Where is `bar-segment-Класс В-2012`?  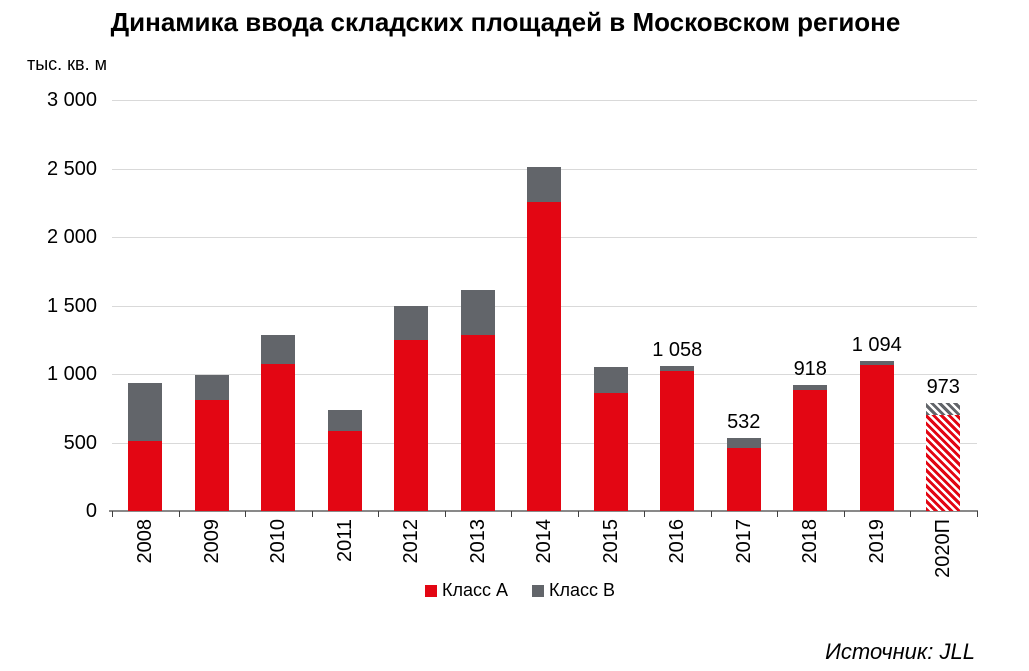 bar-segment-Класс В-2012 is located at coordinates (411, 322).